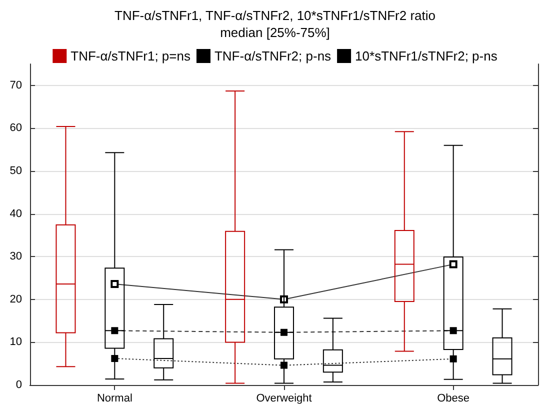 This screenshot has width=550, height=409. Describe the element at coordinates (284, 398) in the screenshot. I see `x-tick-label: Overweight` at that location.